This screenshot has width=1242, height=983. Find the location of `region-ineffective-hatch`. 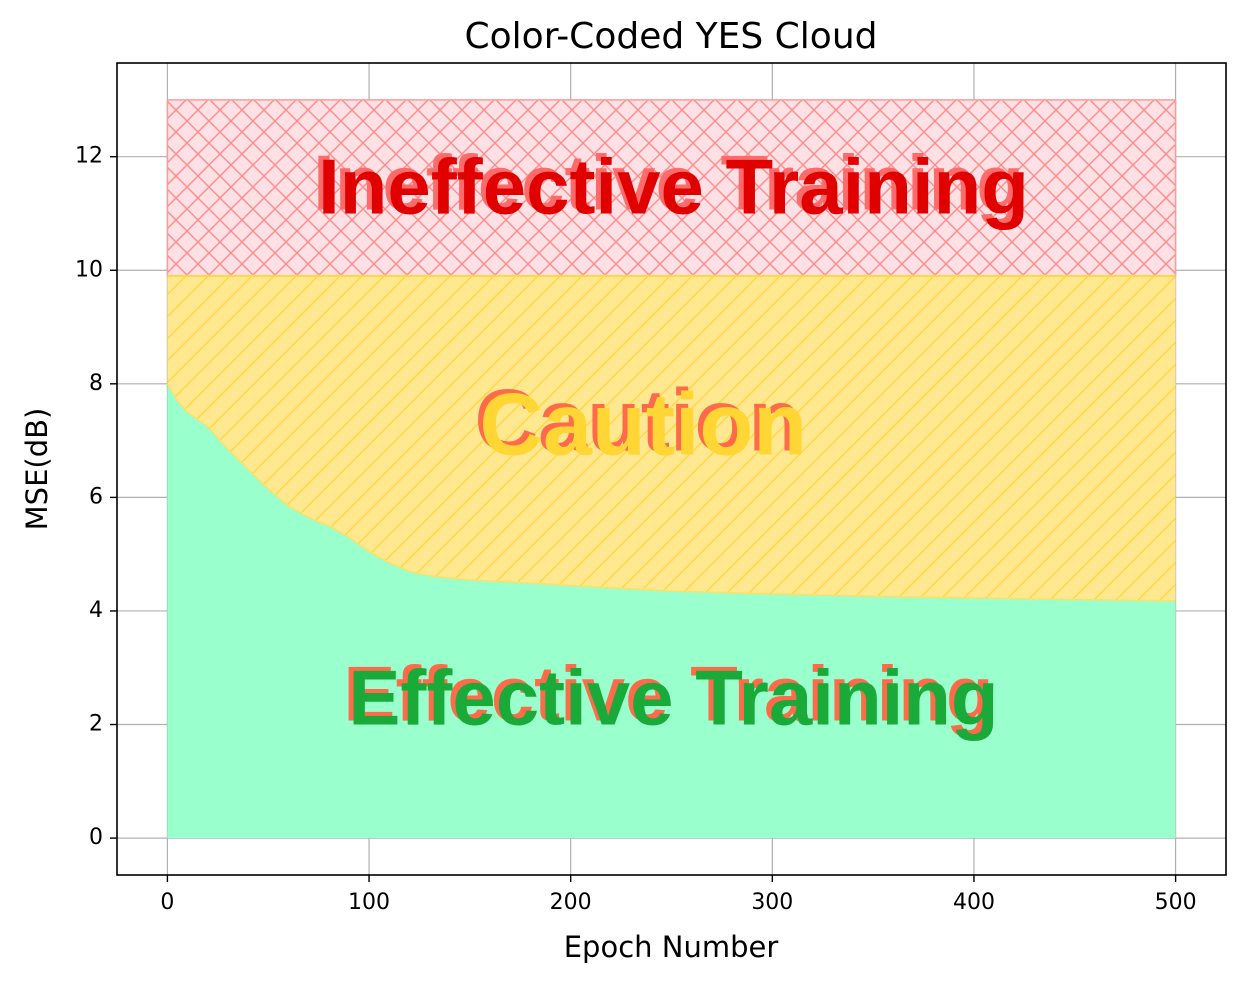

region-ineffective-hatch is located at coordinates (671, 188).